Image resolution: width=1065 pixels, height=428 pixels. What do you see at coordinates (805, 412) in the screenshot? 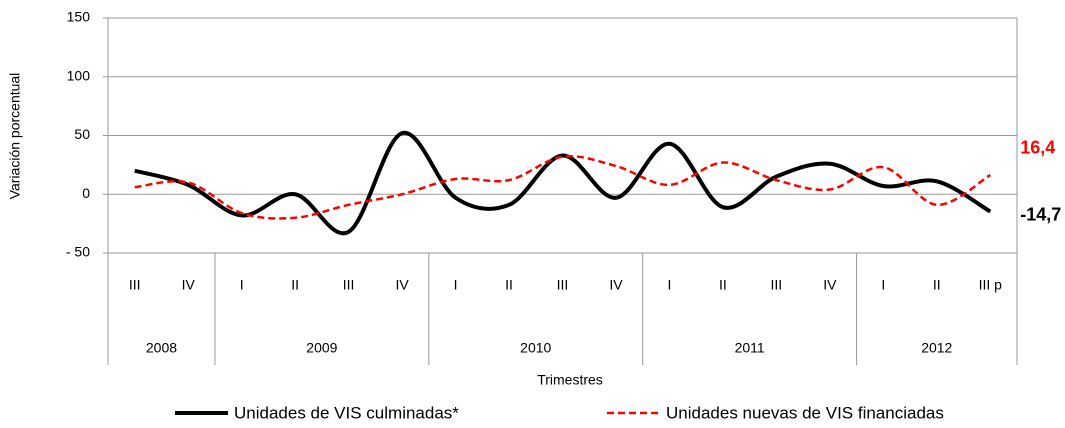
I see `legend-label: Unidades nuevas de VIS financiadas` at bounding box center [805, 412].